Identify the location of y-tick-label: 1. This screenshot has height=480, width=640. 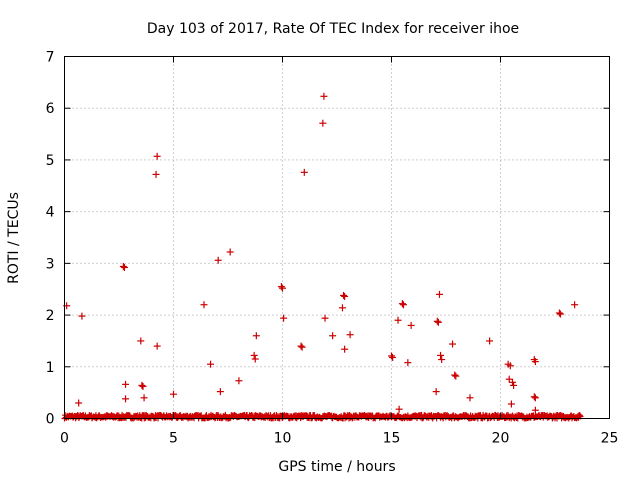
(50, 368).